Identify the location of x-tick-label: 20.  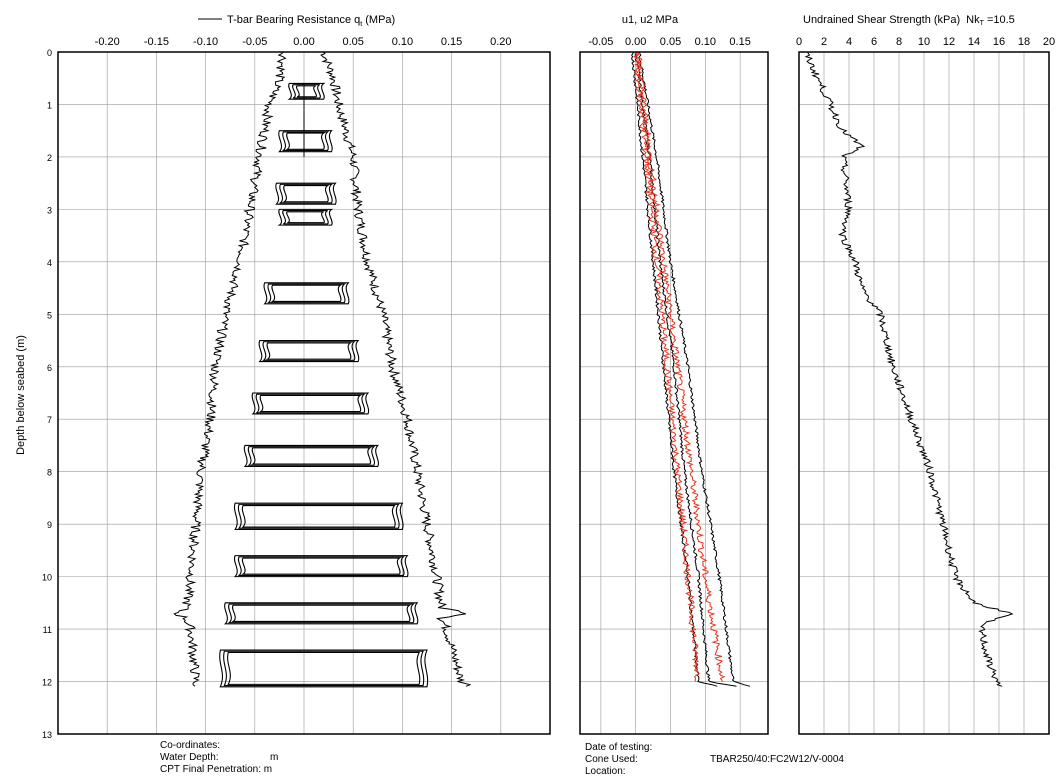
(1049, 42).